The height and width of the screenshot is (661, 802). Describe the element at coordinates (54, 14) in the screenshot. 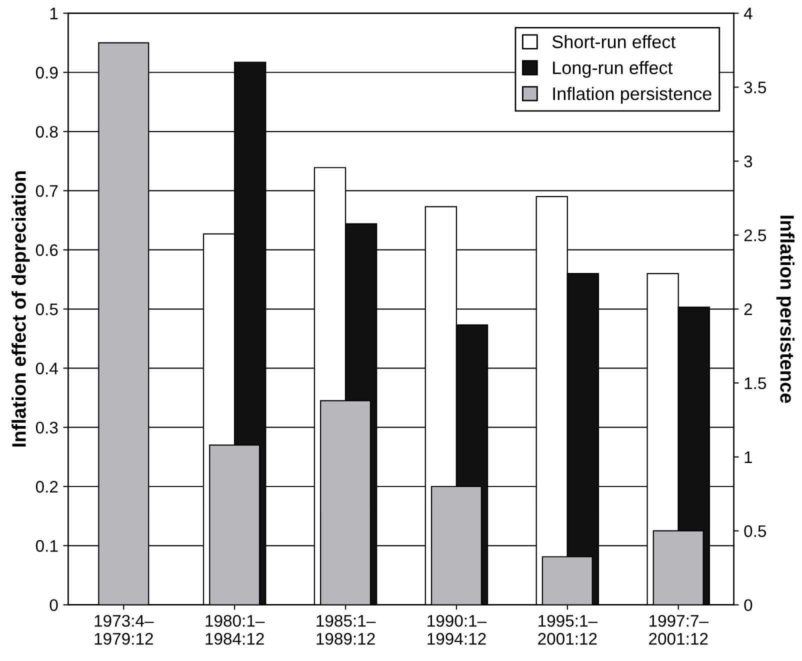

I see `y-tick-label: 1` at that location.